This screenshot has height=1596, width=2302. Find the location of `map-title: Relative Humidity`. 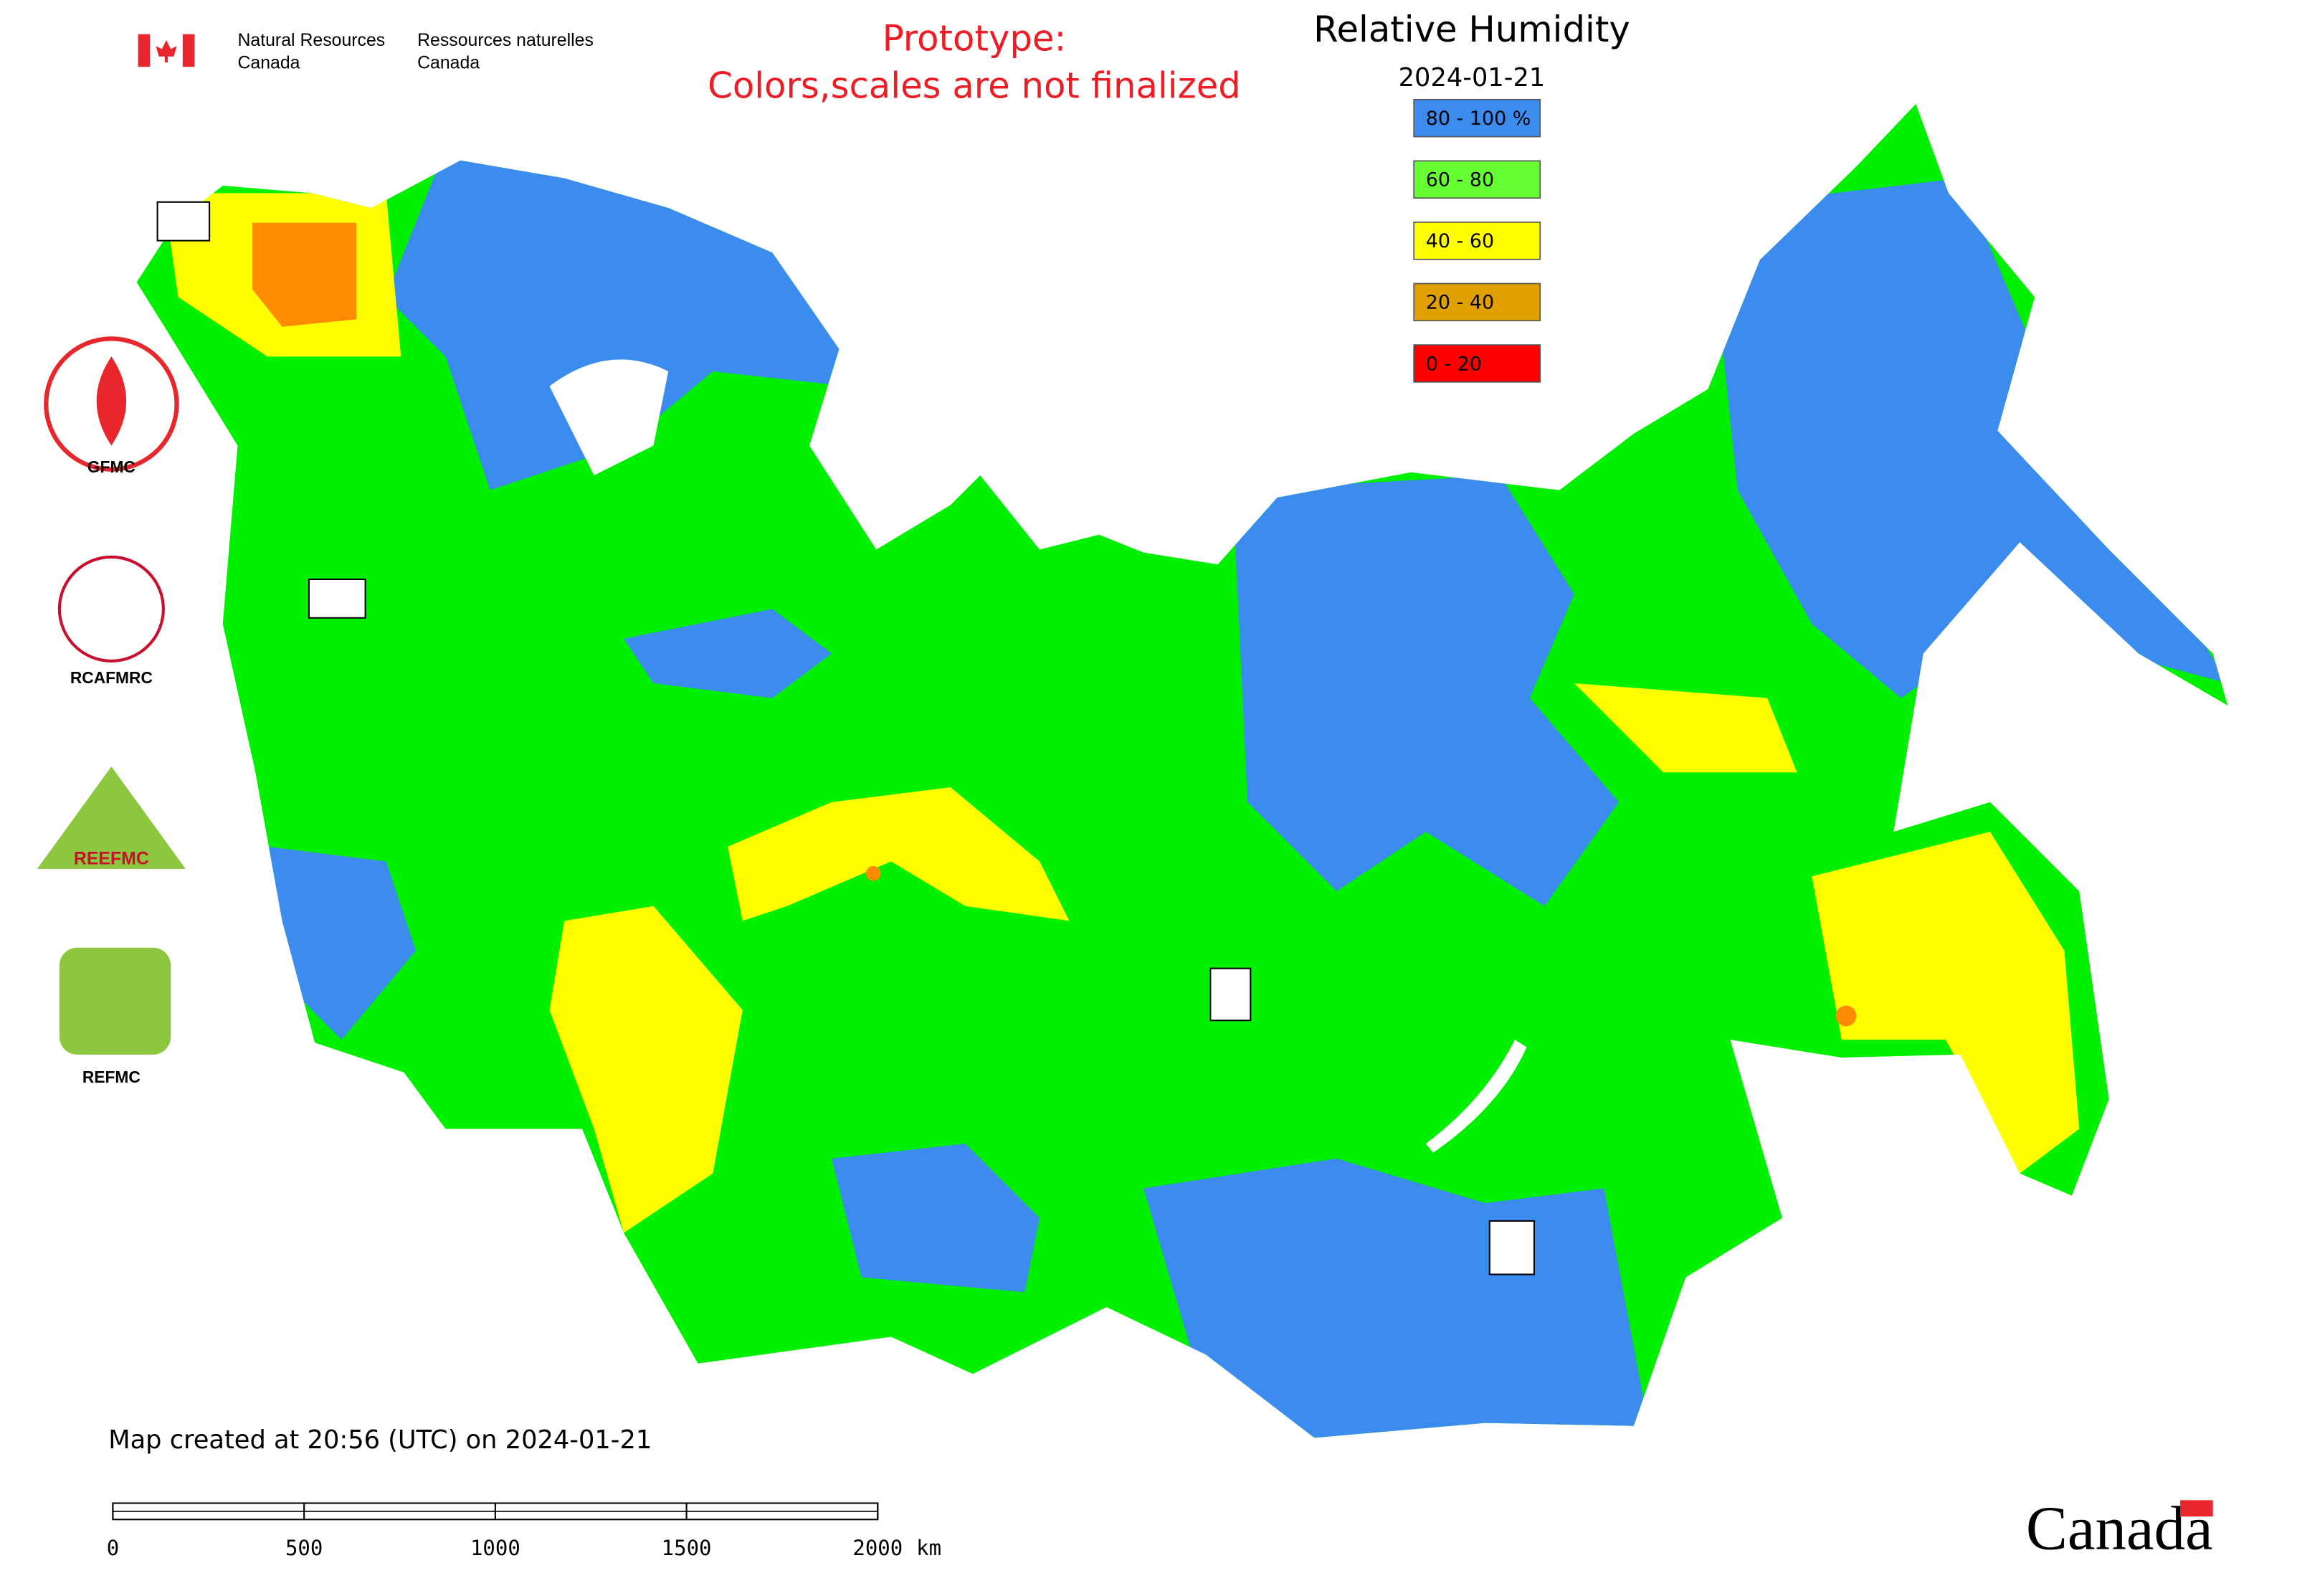

map-title: Relative Humidity is located at coordinates (1471, 29).